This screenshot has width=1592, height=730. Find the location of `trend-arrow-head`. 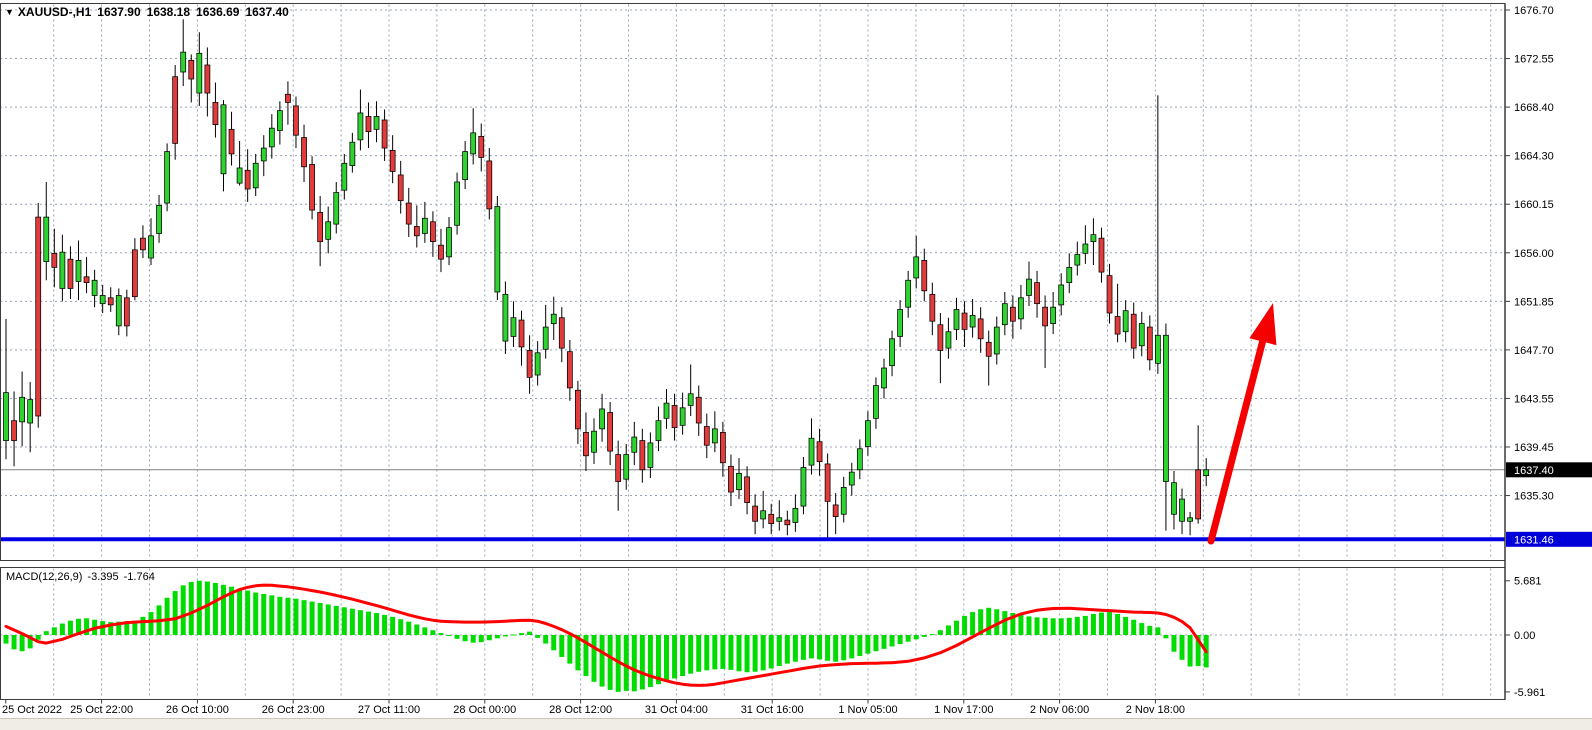

trend-arrow-head is located at coordinates (1263, 324).